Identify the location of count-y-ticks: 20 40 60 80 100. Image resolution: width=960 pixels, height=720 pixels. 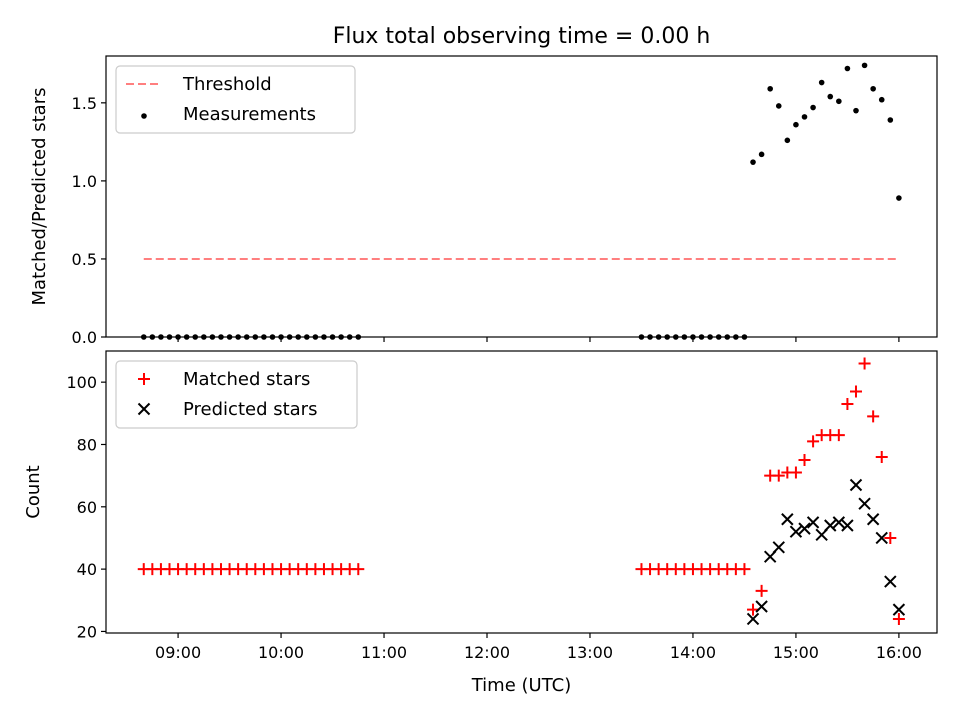
(86, 507).